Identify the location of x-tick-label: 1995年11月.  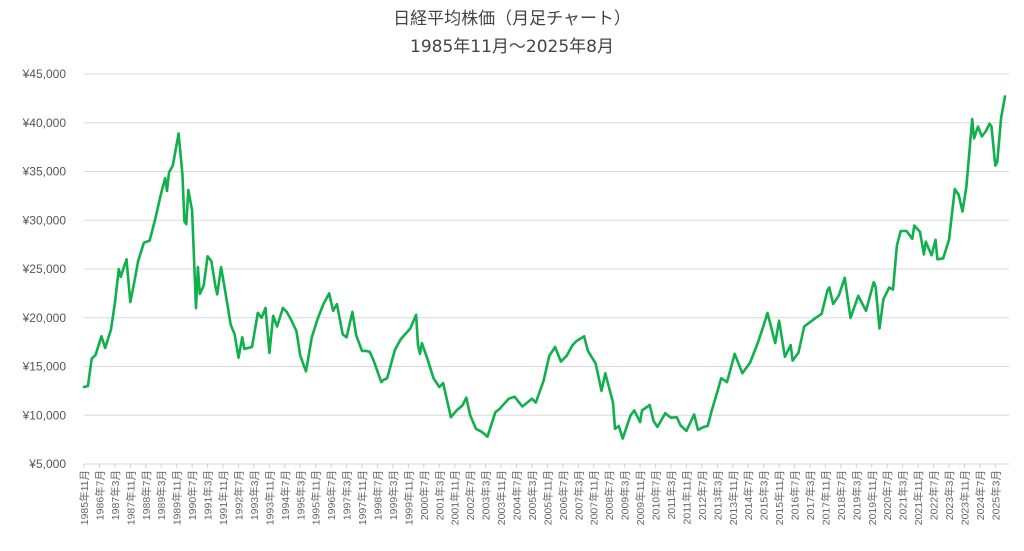
(316, 497).